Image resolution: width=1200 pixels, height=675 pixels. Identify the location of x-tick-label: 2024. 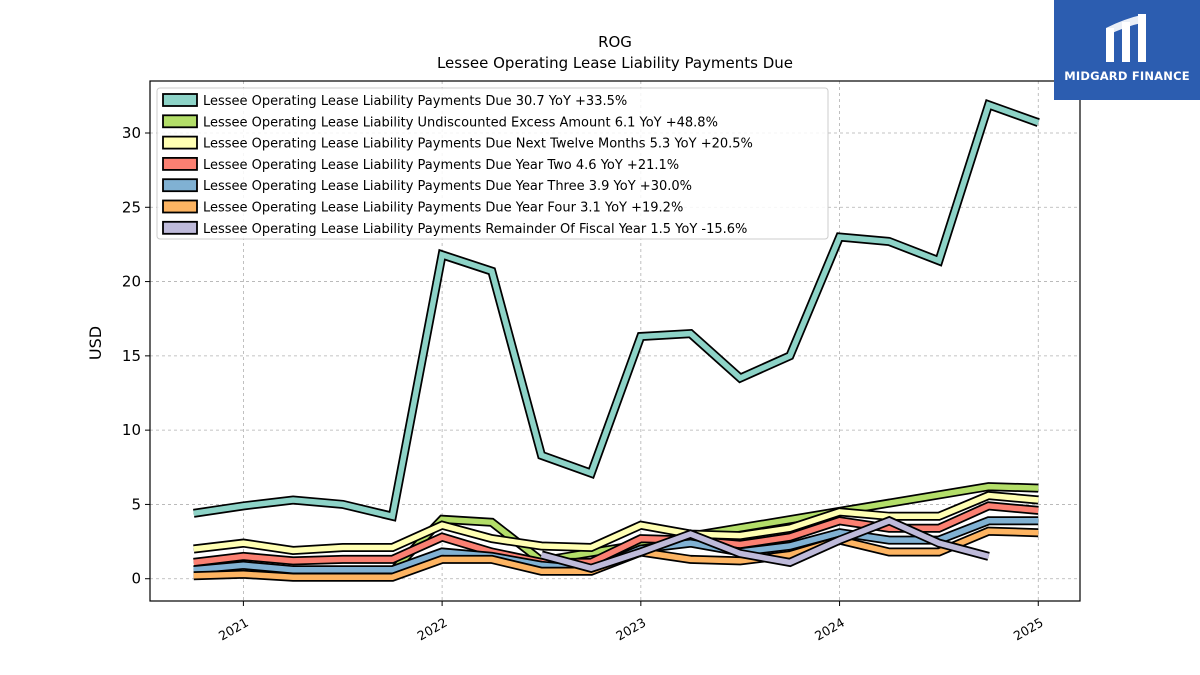
(829, 629).